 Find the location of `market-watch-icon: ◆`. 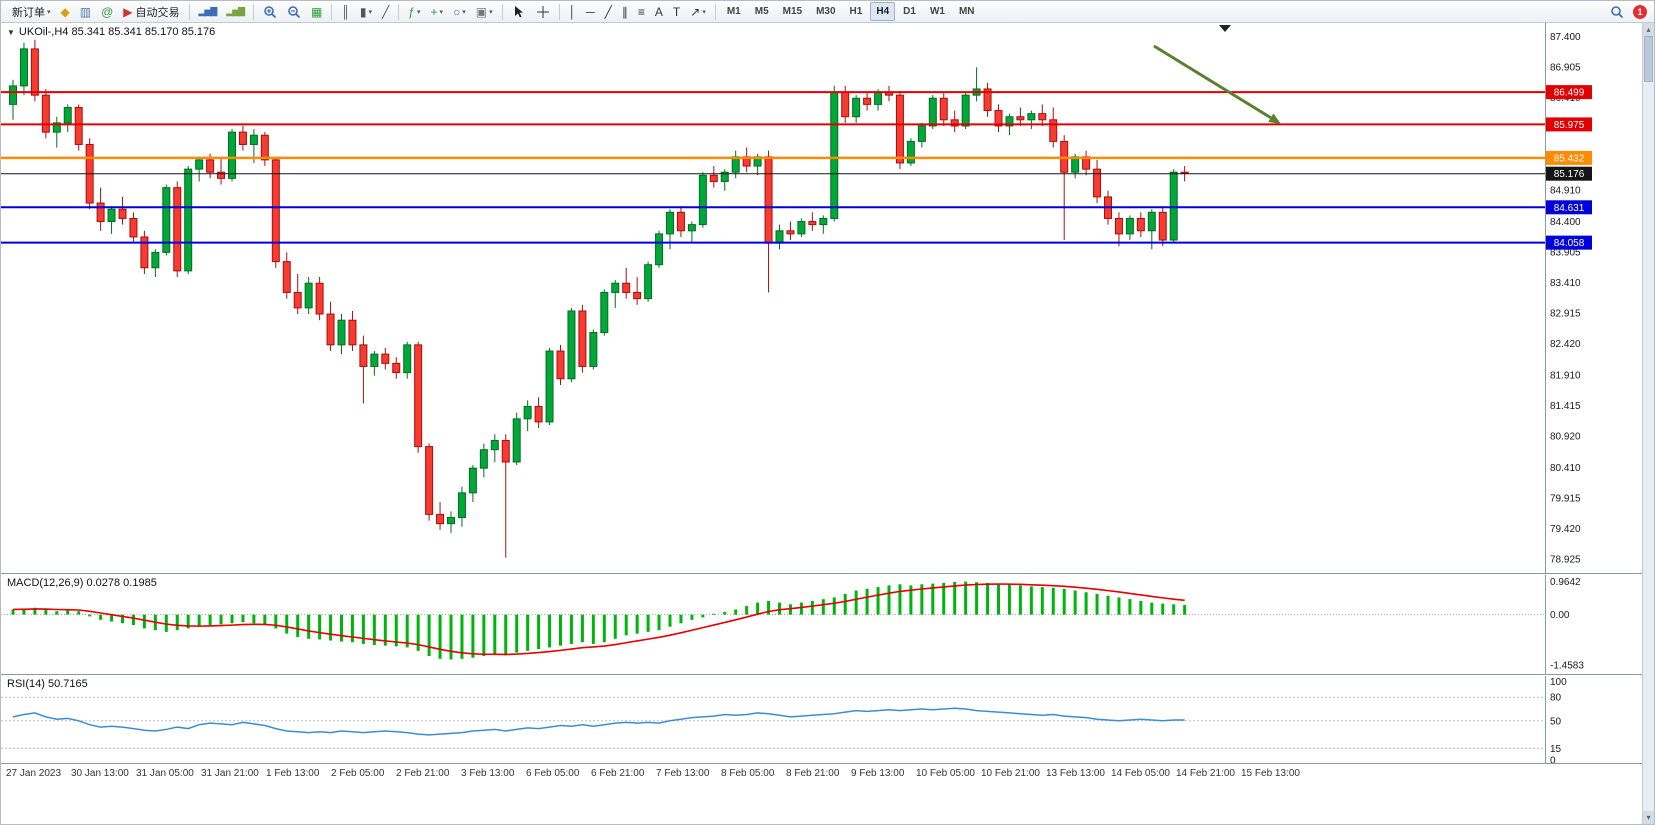

market-watch-icon: ◆ is located at coordinates (65, 11).